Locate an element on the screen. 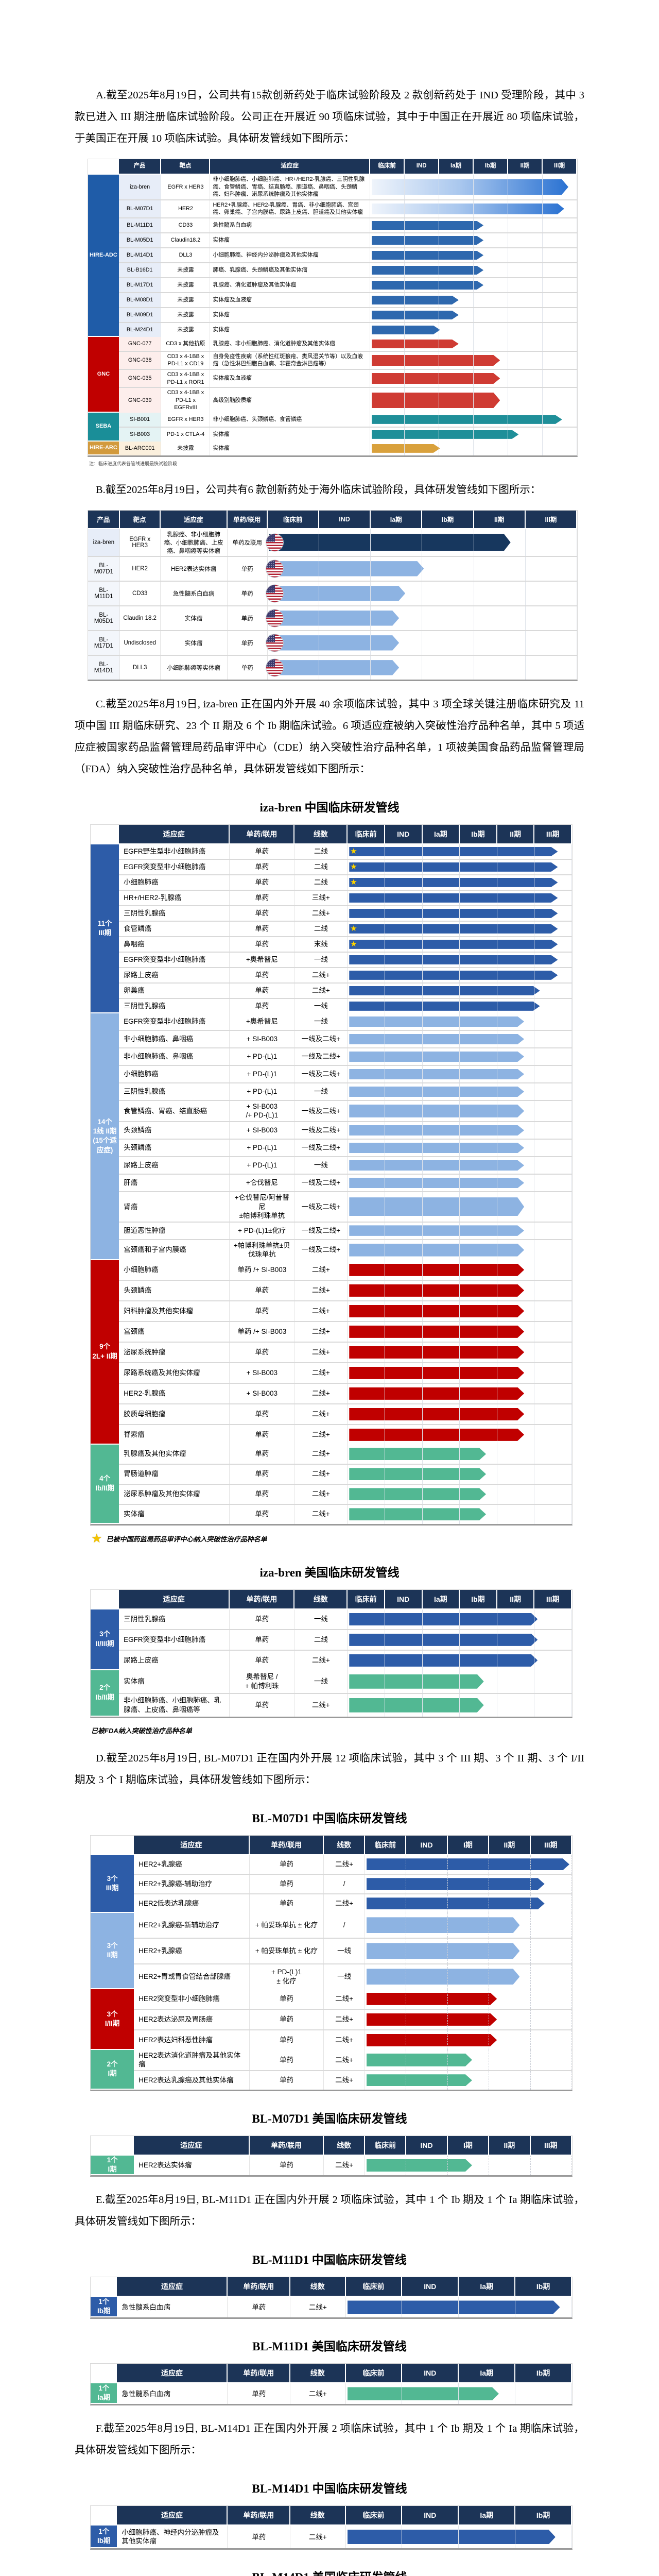 The height and width of the screenshot is (2576, 659). indication-cell: HER2-乳腺癌 is located at coordinates (174, 1393).